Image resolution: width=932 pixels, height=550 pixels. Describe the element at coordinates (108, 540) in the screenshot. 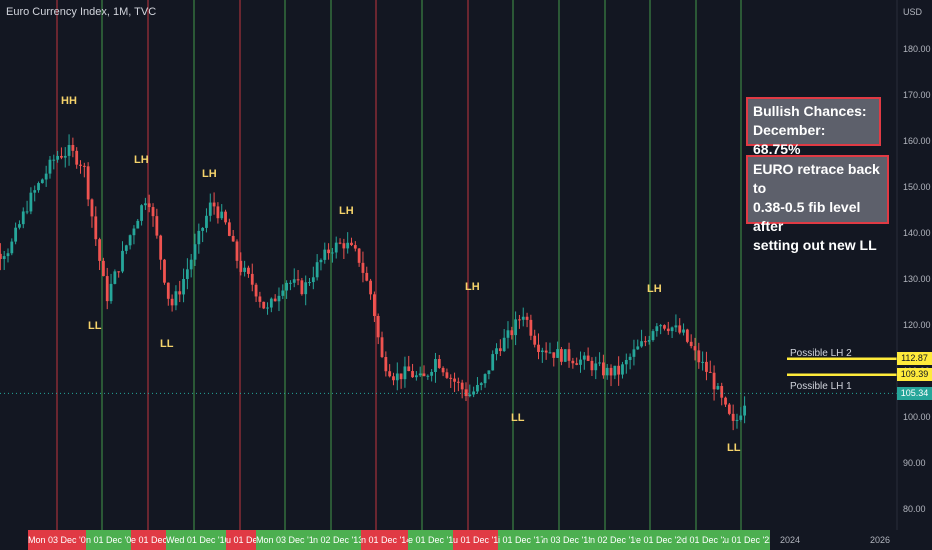

I see `x-axis-label: n 01 Dec '08` at that location.